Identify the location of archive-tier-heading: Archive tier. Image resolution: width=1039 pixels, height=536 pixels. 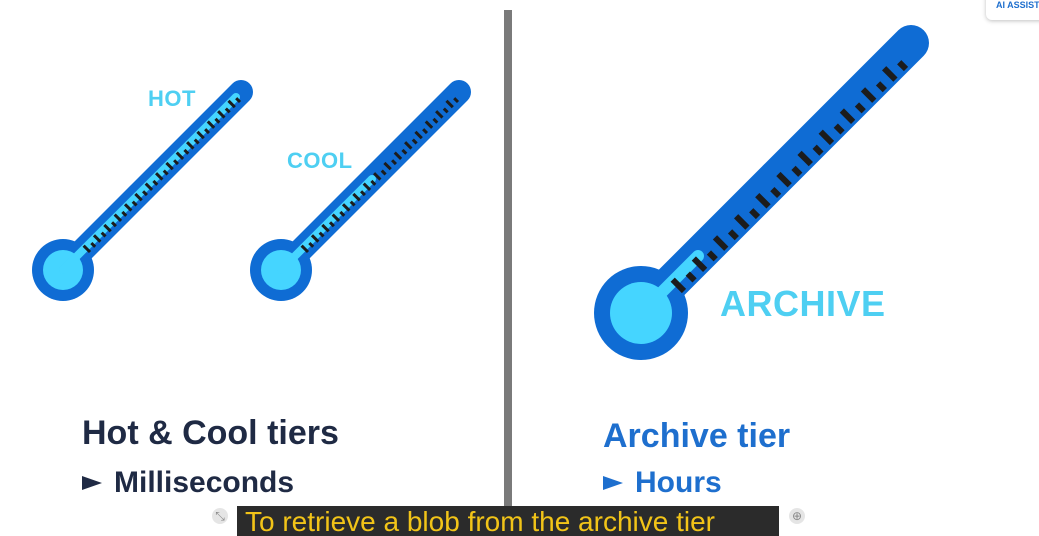
(697, 436).